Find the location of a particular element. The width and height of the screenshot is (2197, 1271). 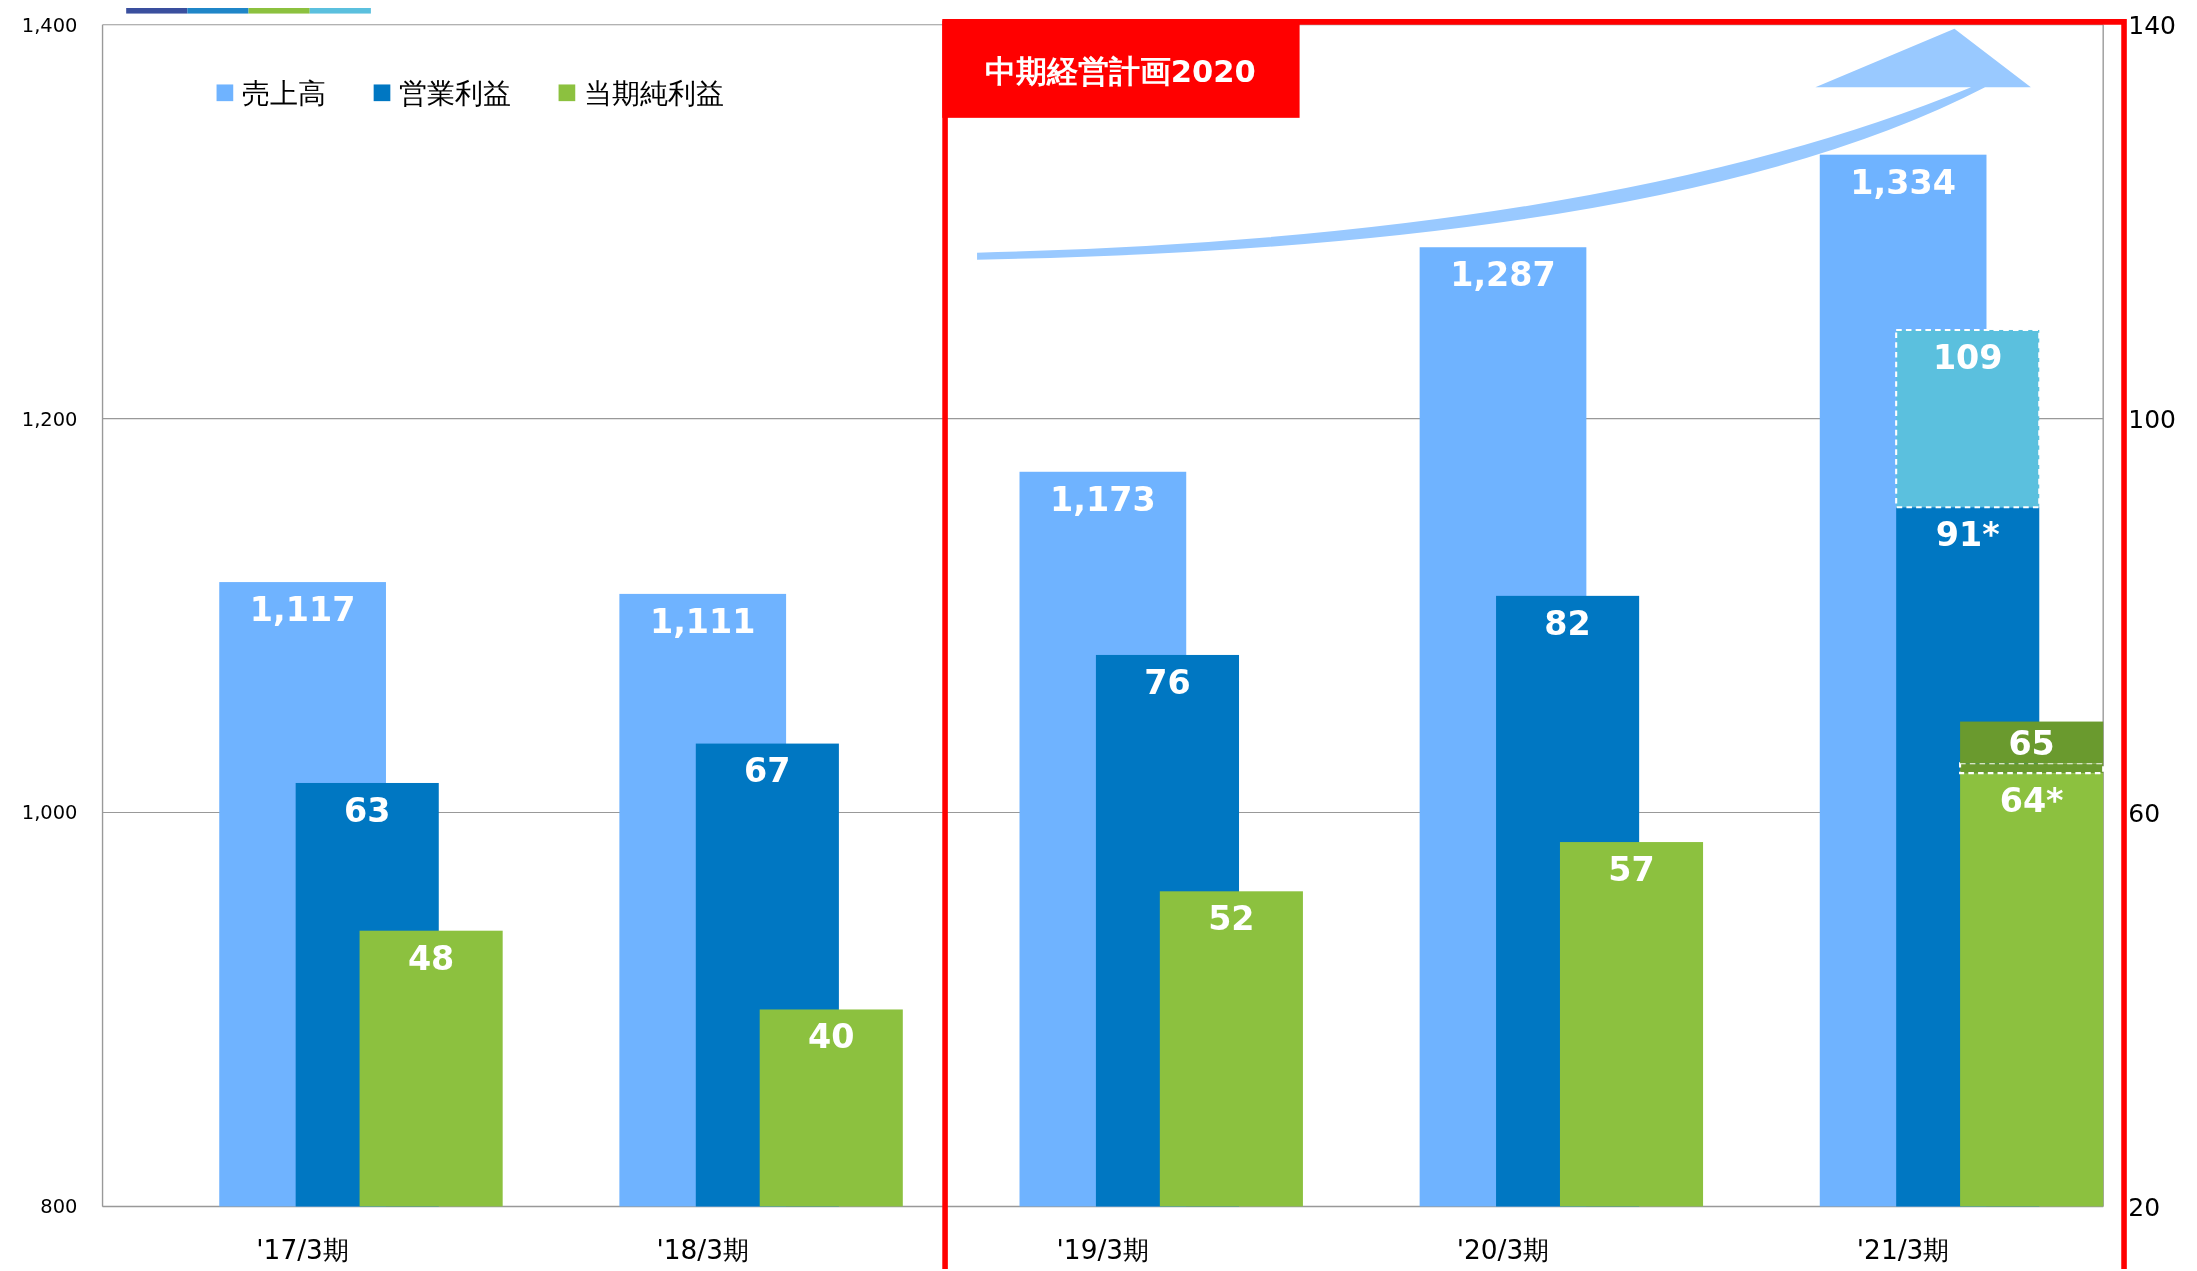

x-tick-label: '18/3期 is located at coordinates (703, 1250).